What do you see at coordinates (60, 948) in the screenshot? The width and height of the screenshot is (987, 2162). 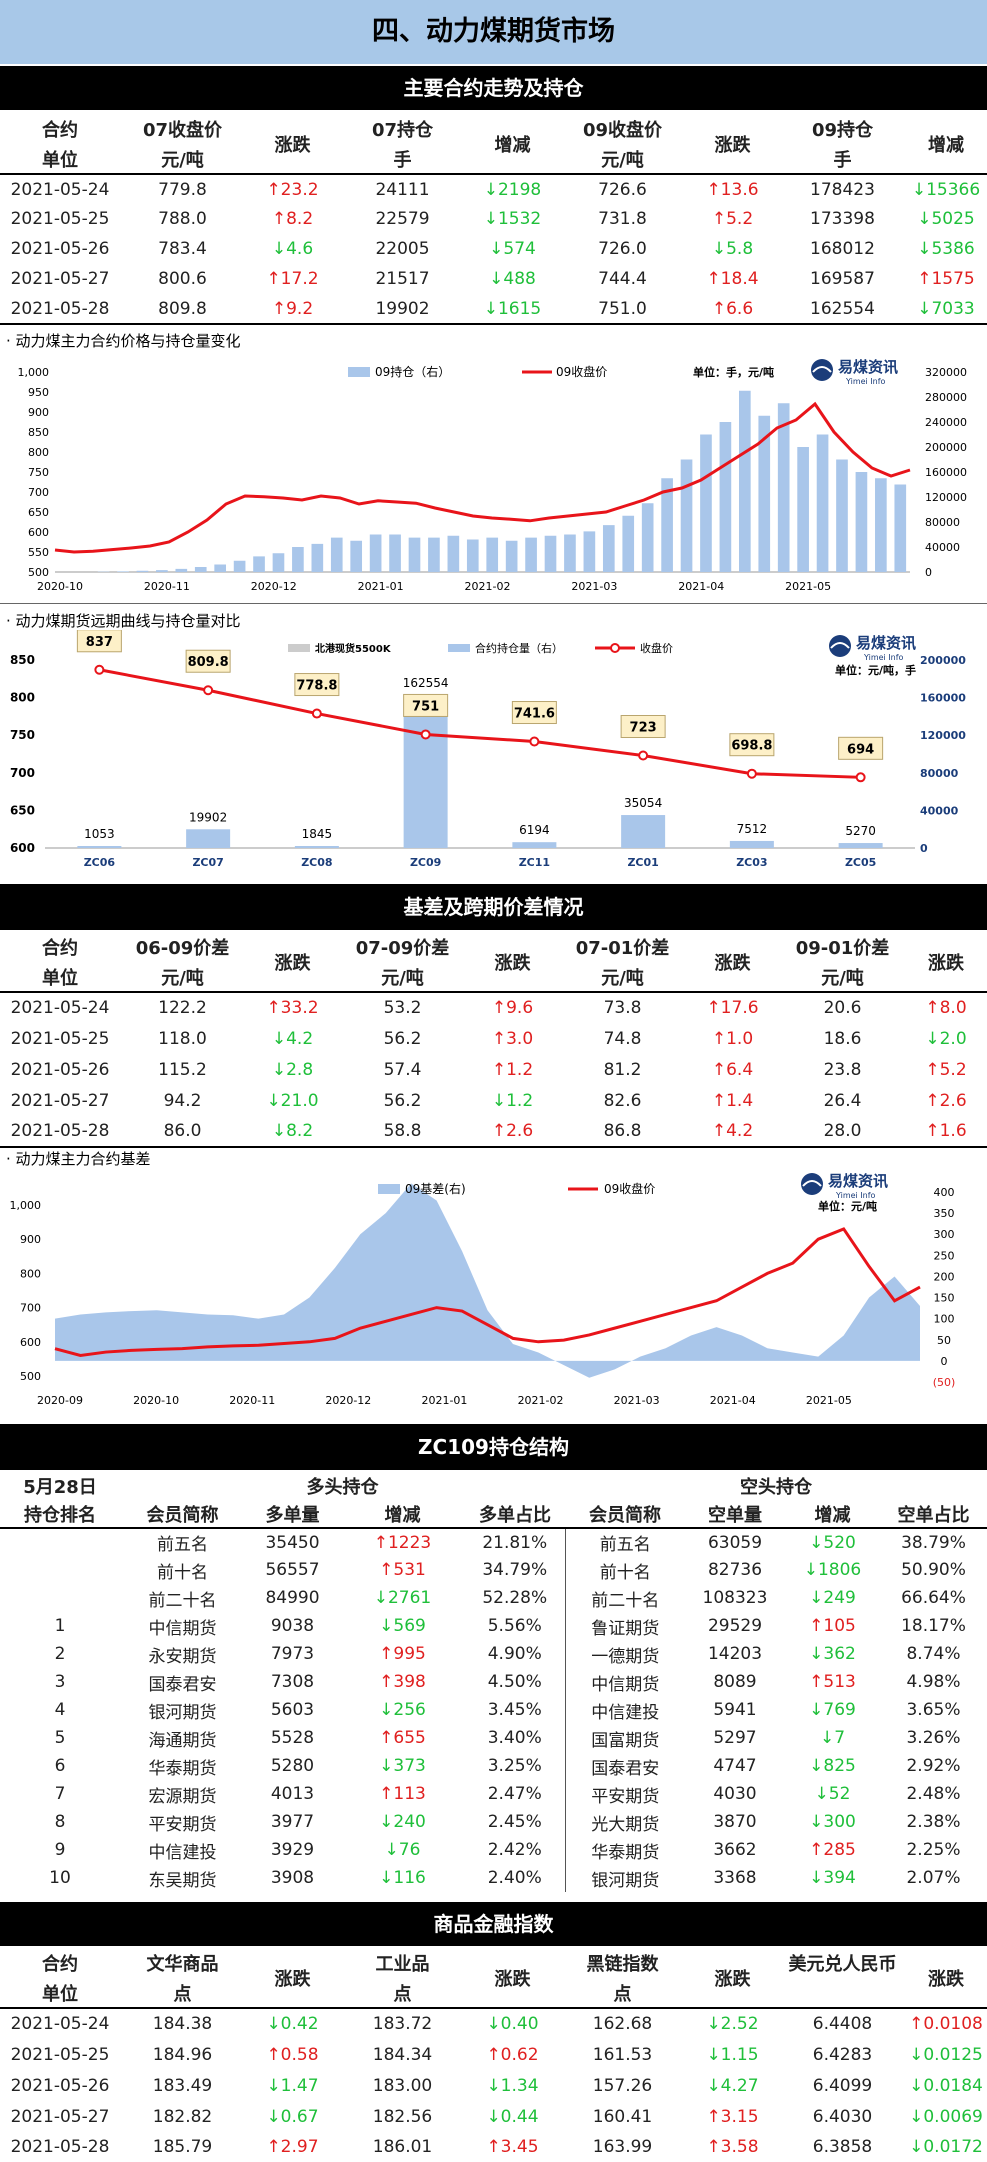 I see `column-header: 合约` at bounding box center [60, 948].